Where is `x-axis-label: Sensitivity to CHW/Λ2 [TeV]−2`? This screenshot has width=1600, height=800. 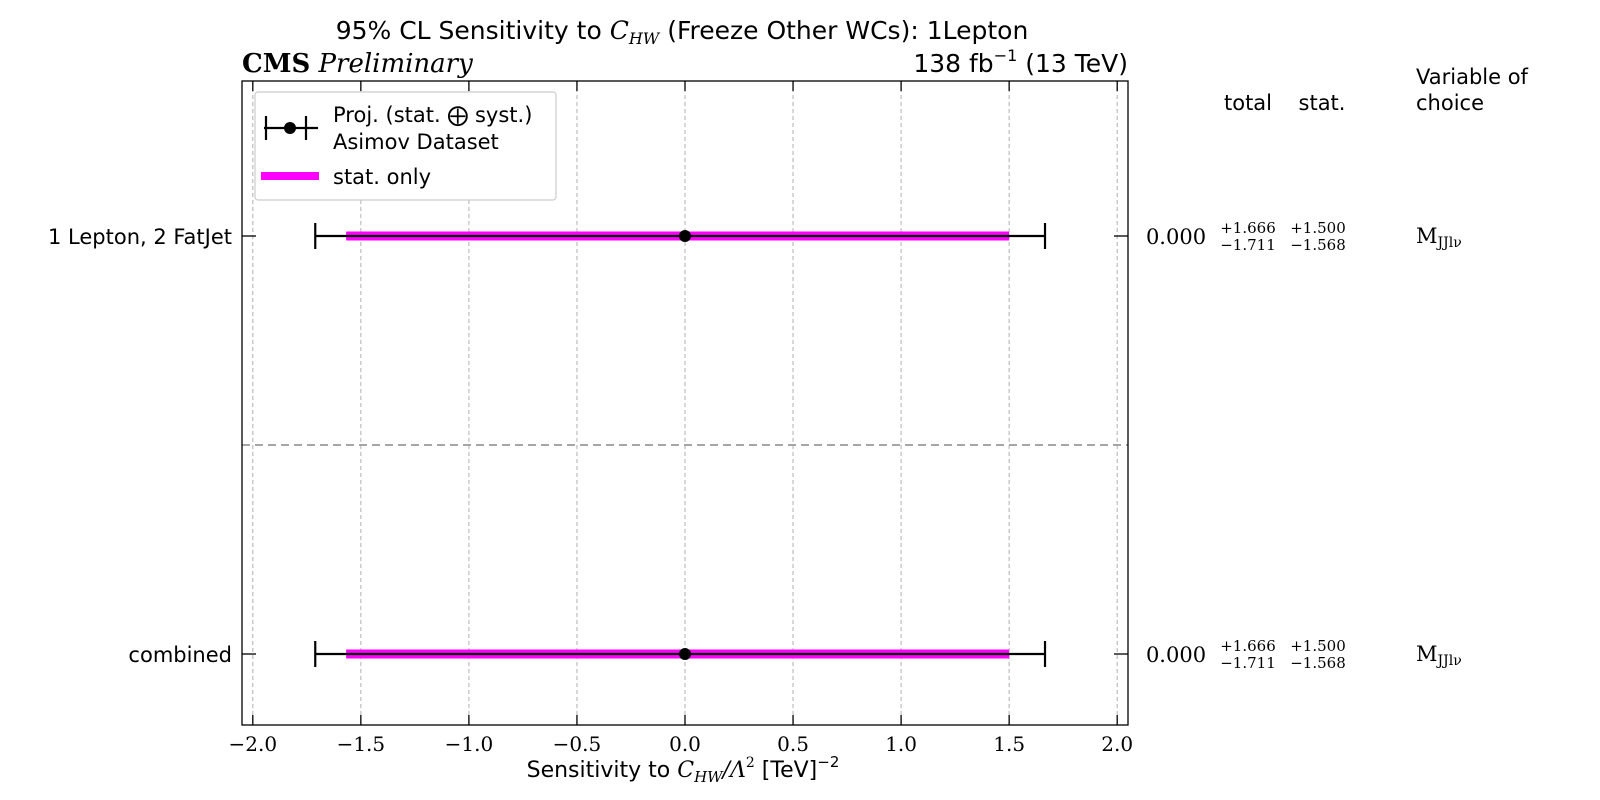
x-axis-label: Sensitivity to CHW/Λ2 [TeV]−2 is located at coordinates (683, 769).